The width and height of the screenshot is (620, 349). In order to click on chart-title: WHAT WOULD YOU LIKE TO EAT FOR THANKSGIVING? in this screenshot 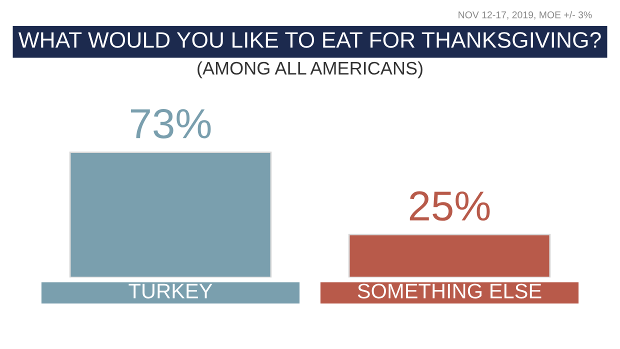, I will do `click(309, 40)`.